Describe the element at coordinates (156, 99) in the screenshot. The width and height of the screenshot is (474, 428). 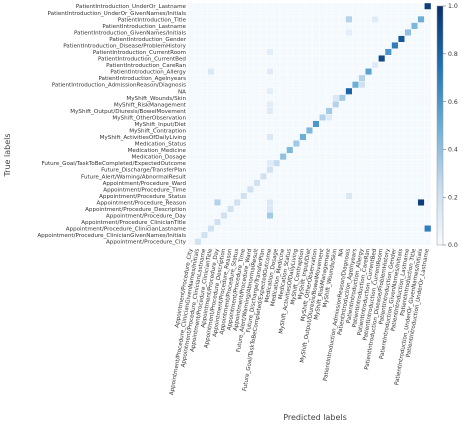
I see `y-tick-label: MyShift_Wounds/Skin` at that location.